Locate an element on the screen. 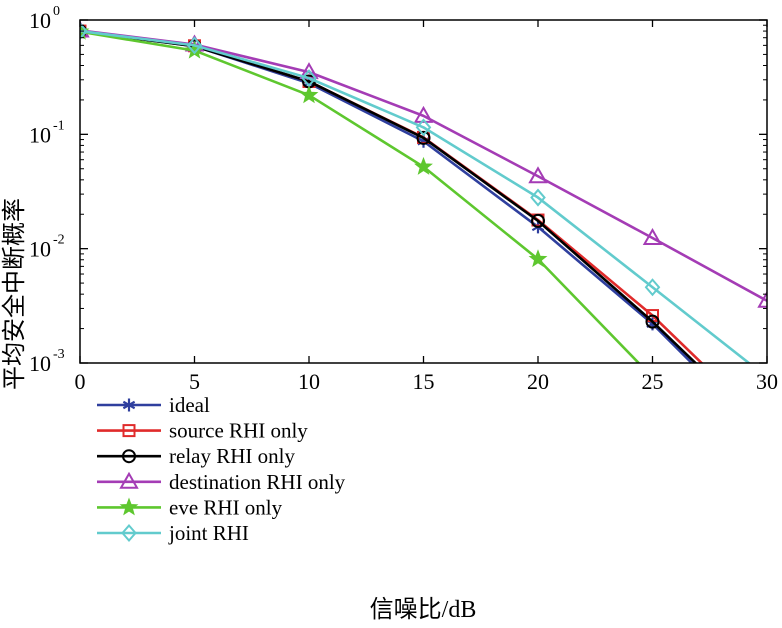  y-tick-exponent-1: -1 is located at coordinates (59, 125).